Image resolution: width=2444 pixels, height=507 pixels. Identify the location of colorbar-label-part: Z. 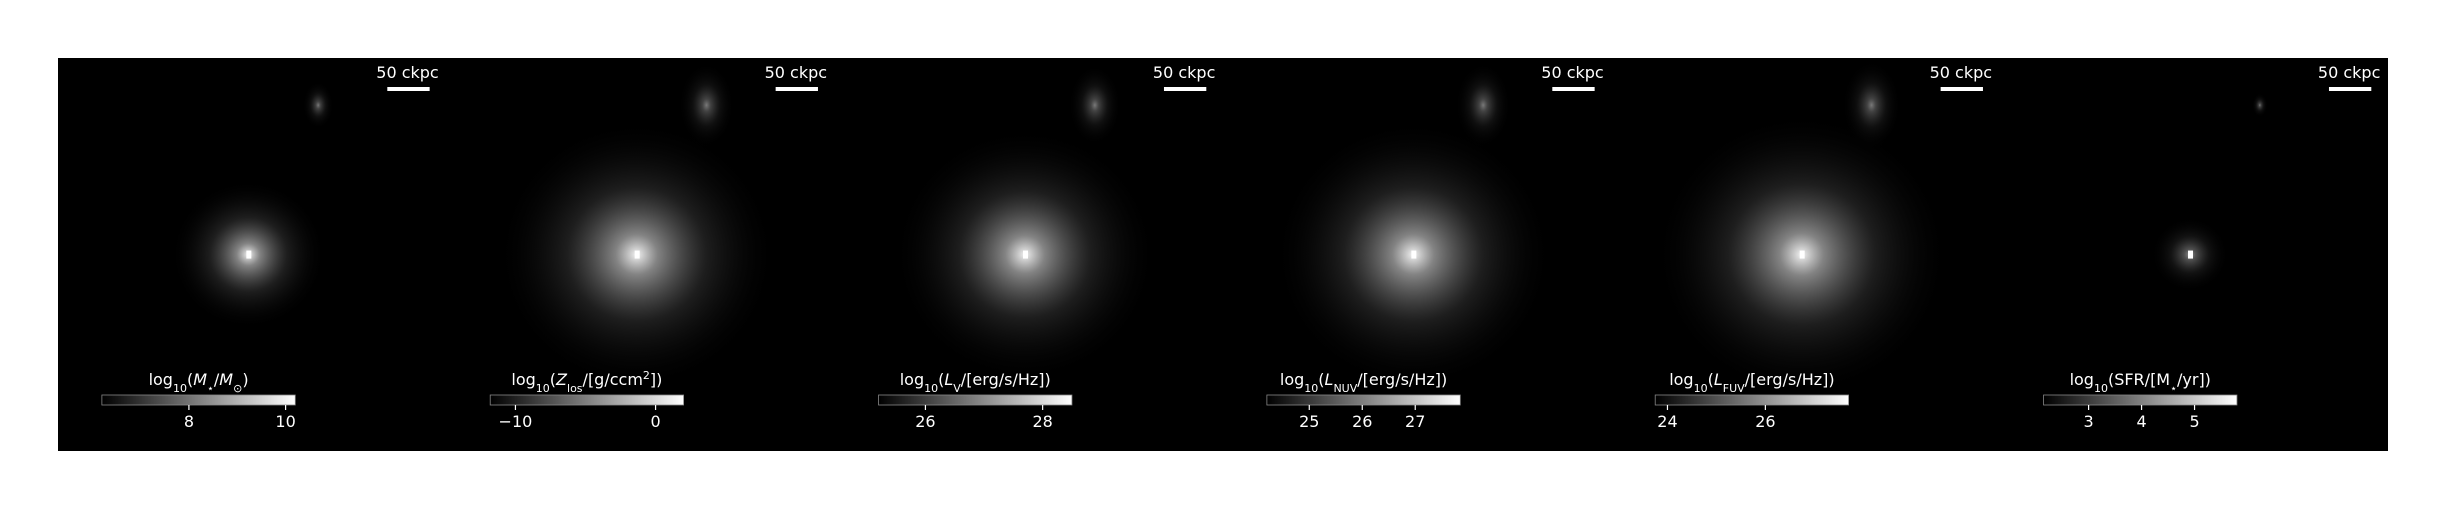
(561, 379).